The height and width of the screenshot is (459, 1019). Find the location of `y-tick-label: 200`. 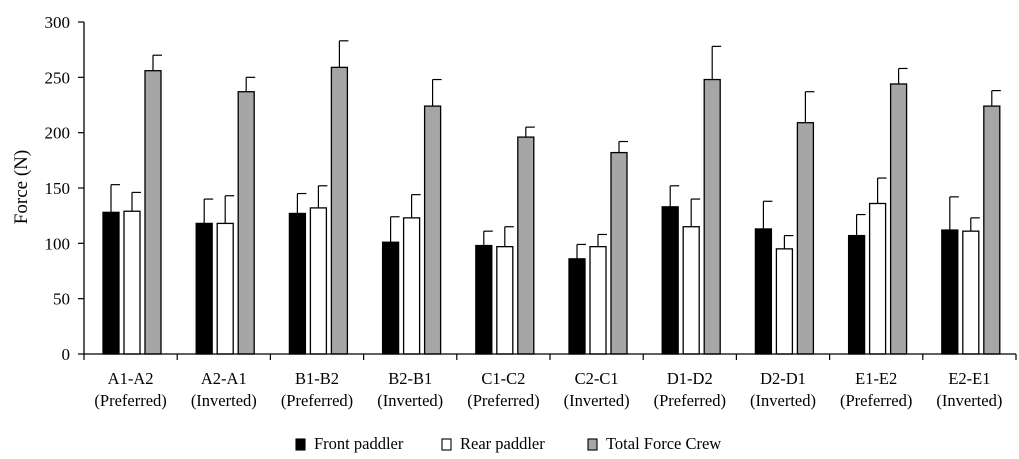

y-tick-label: 200 is located at coordinates (58, 133).